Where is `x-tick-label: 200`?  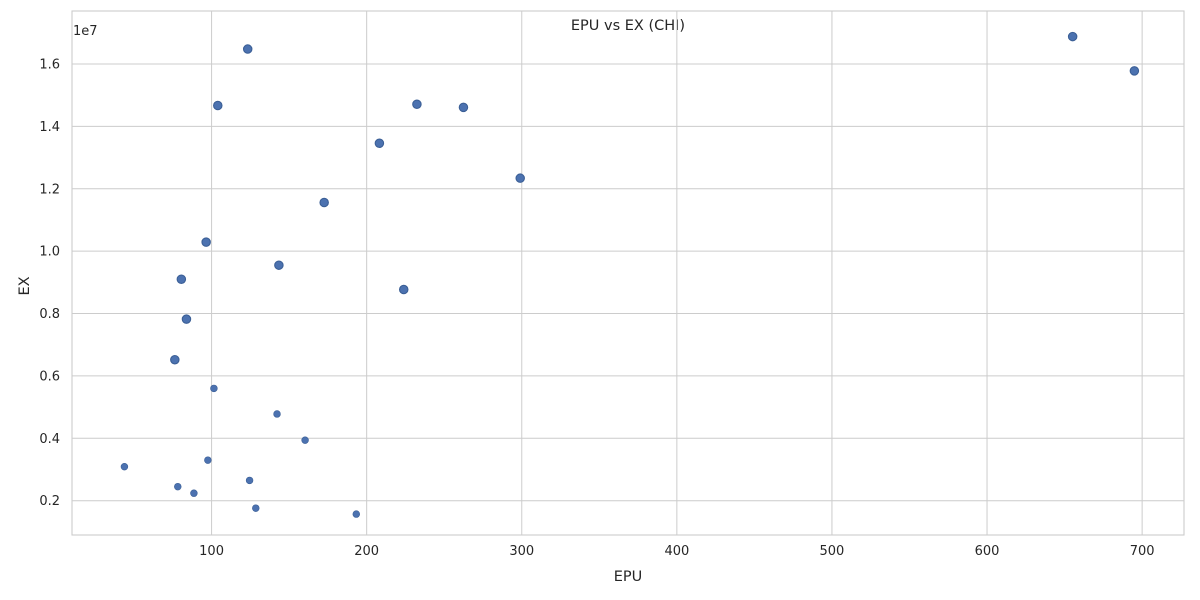 x-tick-label: 200 is located at coordinates (366, 551).